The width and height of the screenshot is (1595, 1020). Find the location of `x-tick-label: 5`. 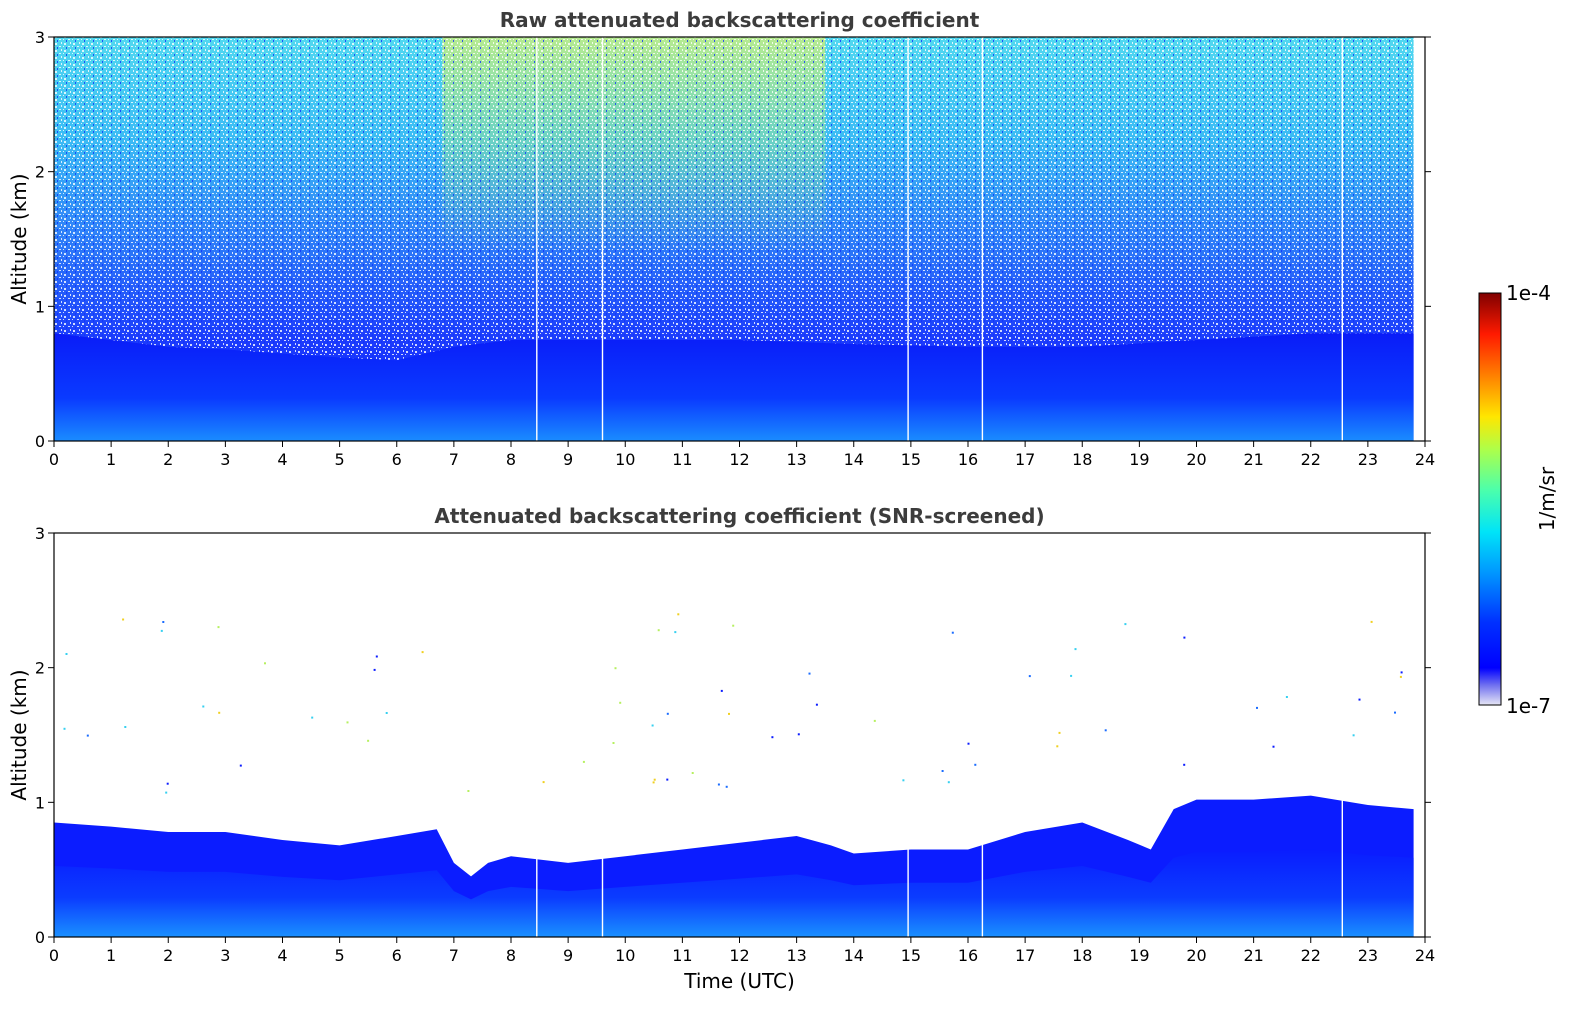

x-tick-label: 5 is located at coordinates (340, 955).